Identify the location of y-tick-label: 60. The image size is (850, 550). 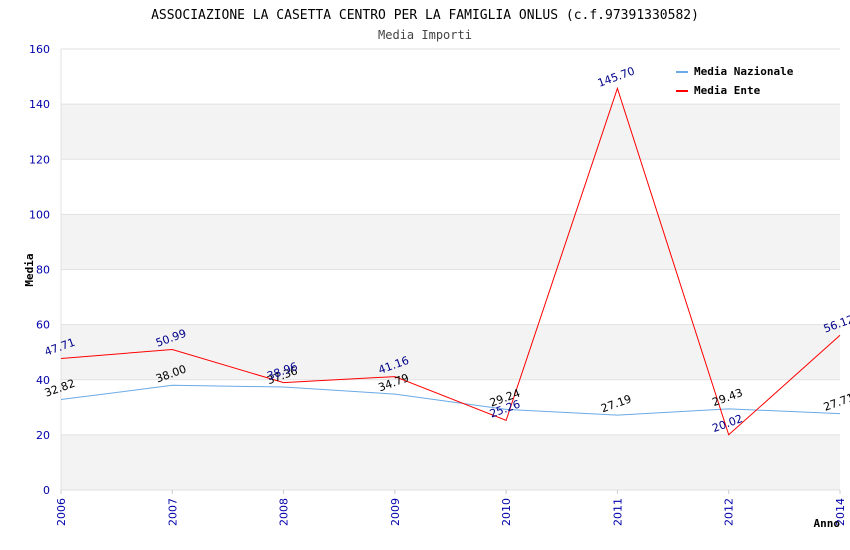
(43, 325).